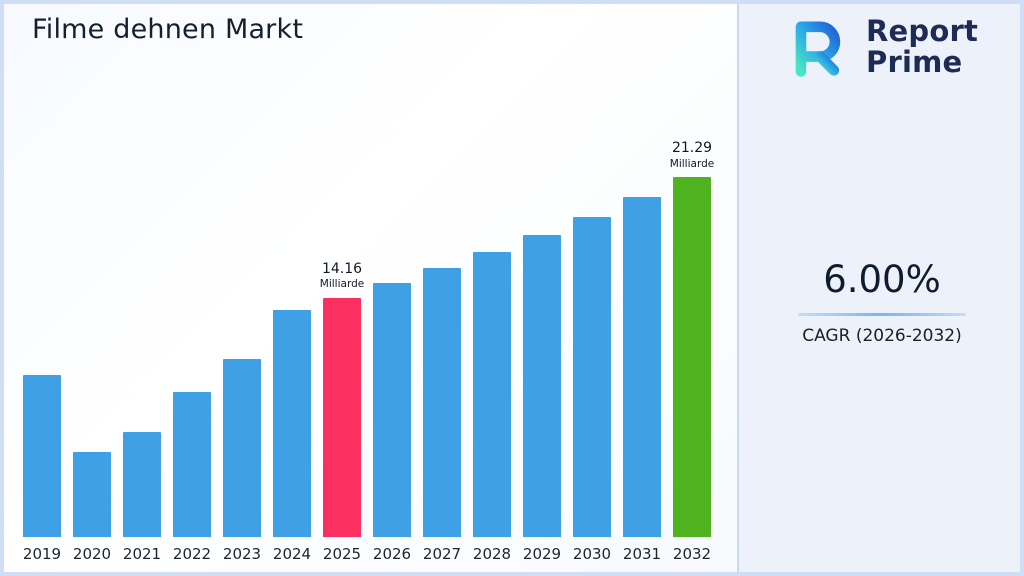 The width and height of the screenshot is (1024, 576). What do you see at coordinates (492, 554) in the screenshot?
I see `x-axis-label-2028: 2028` at bounding box center [492, 554].